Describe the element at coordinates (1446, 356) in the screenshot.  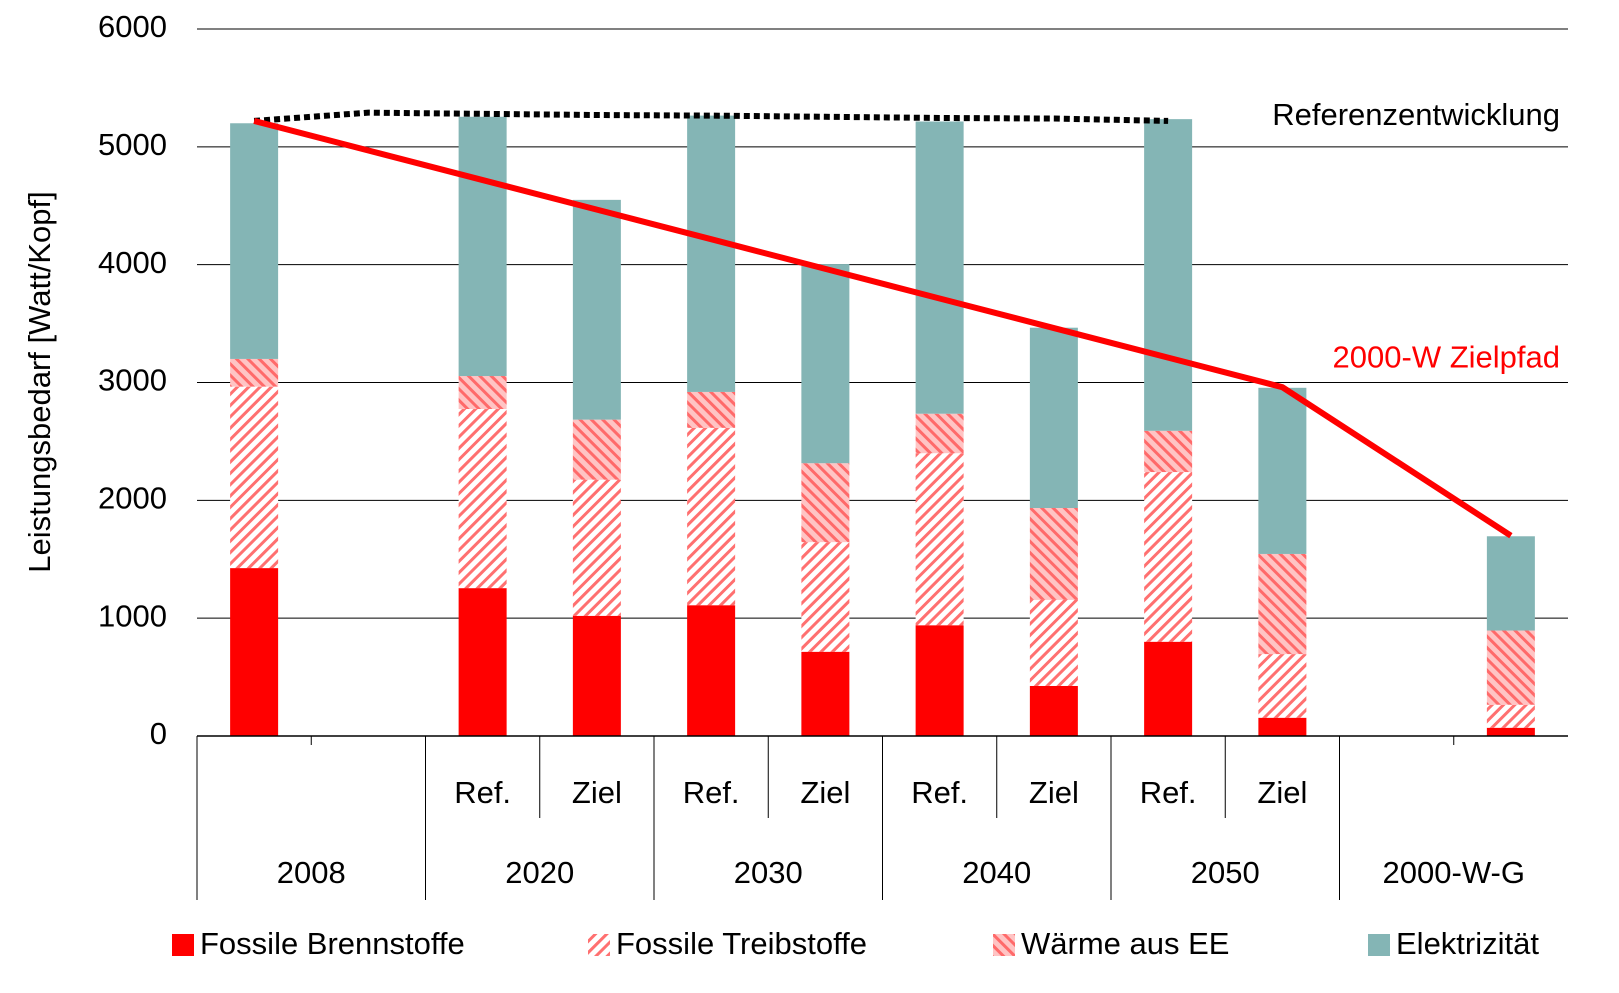
I see `line-label: 2000-W Zielpfad` at that location.